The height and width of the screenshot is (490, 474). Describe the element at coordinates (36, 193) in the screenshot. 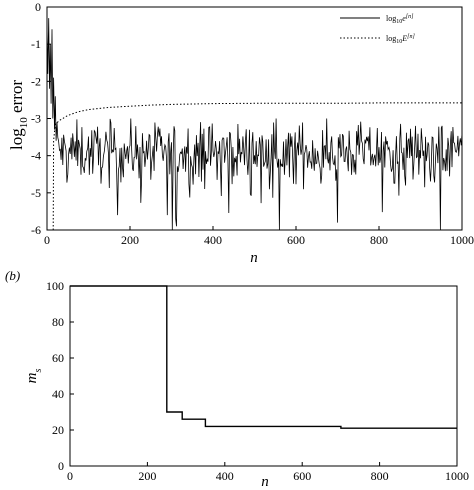

I see `error-y-tick-label: -5` at that location.